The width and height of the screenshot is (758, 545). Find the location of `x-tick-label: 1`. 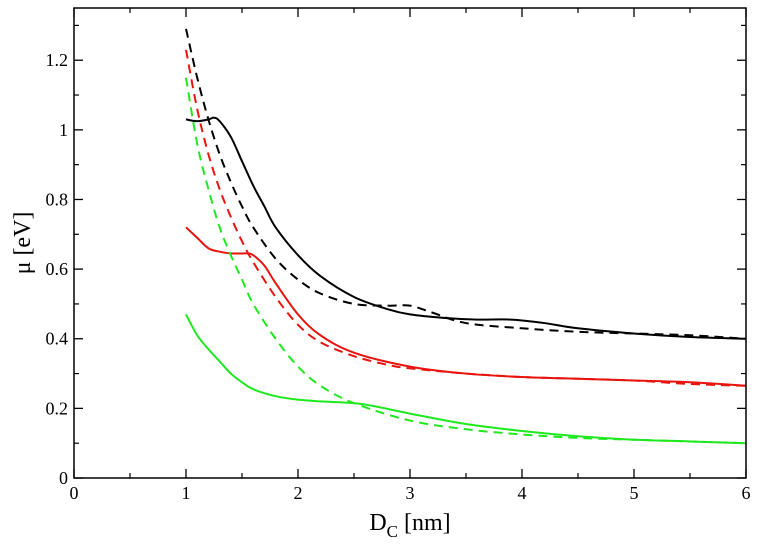

x-tick-label: 1 is located at coordinates (186, 493).